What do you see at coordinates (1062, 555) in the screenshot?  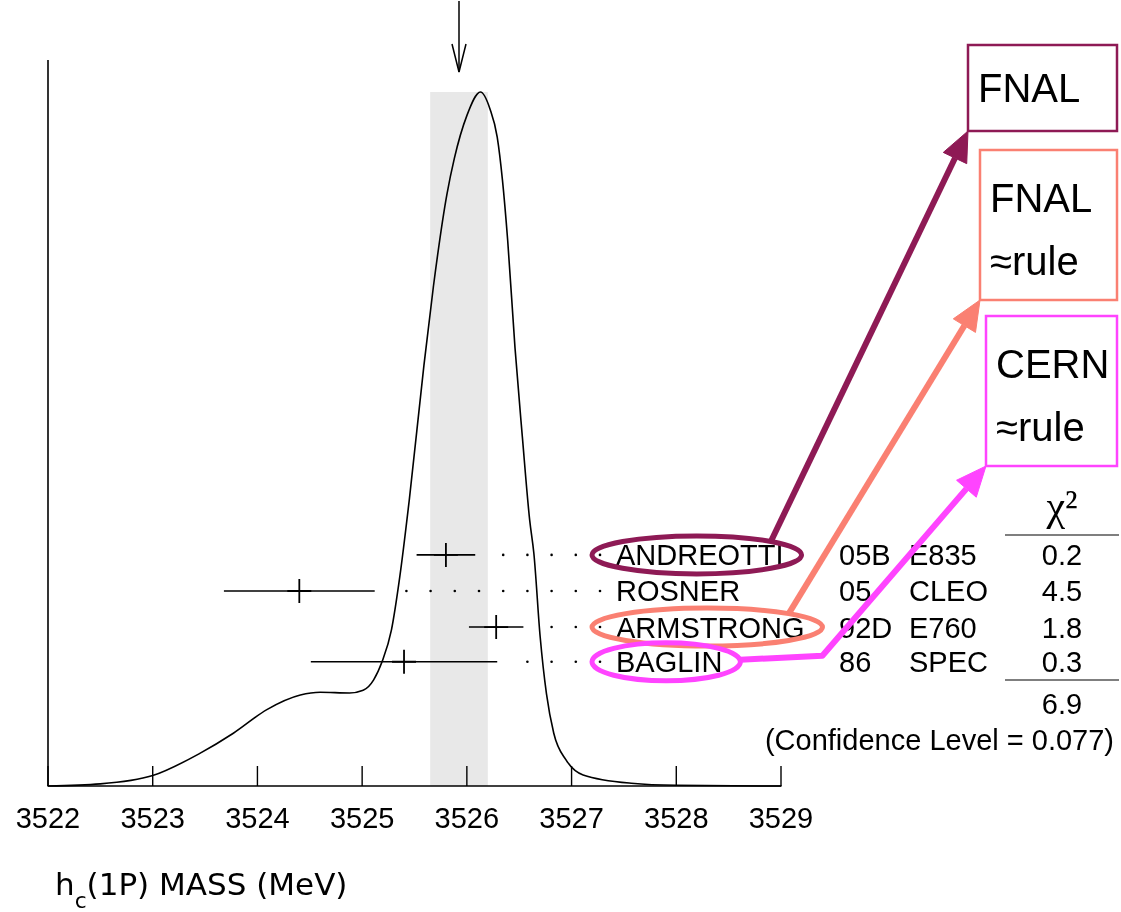 I see `text: 0.2` at bounding box center [1062, 555].